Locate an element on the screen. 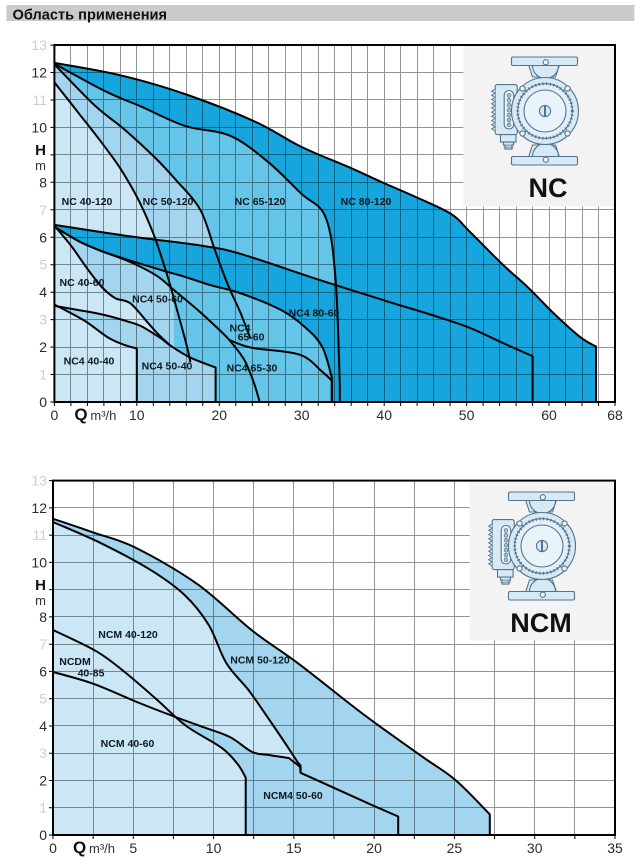 This screenshot has width=640, height=864. svg-text: NC4 is located at coordinates (239, 329).